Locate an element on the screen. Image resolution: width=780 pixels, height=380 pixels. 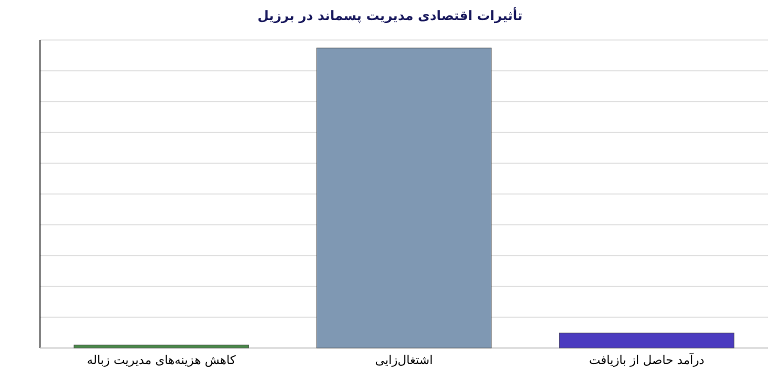
x-tick-label: کاهش هزینه‌های مدیریت زباله is located at coordinates (161, 360).